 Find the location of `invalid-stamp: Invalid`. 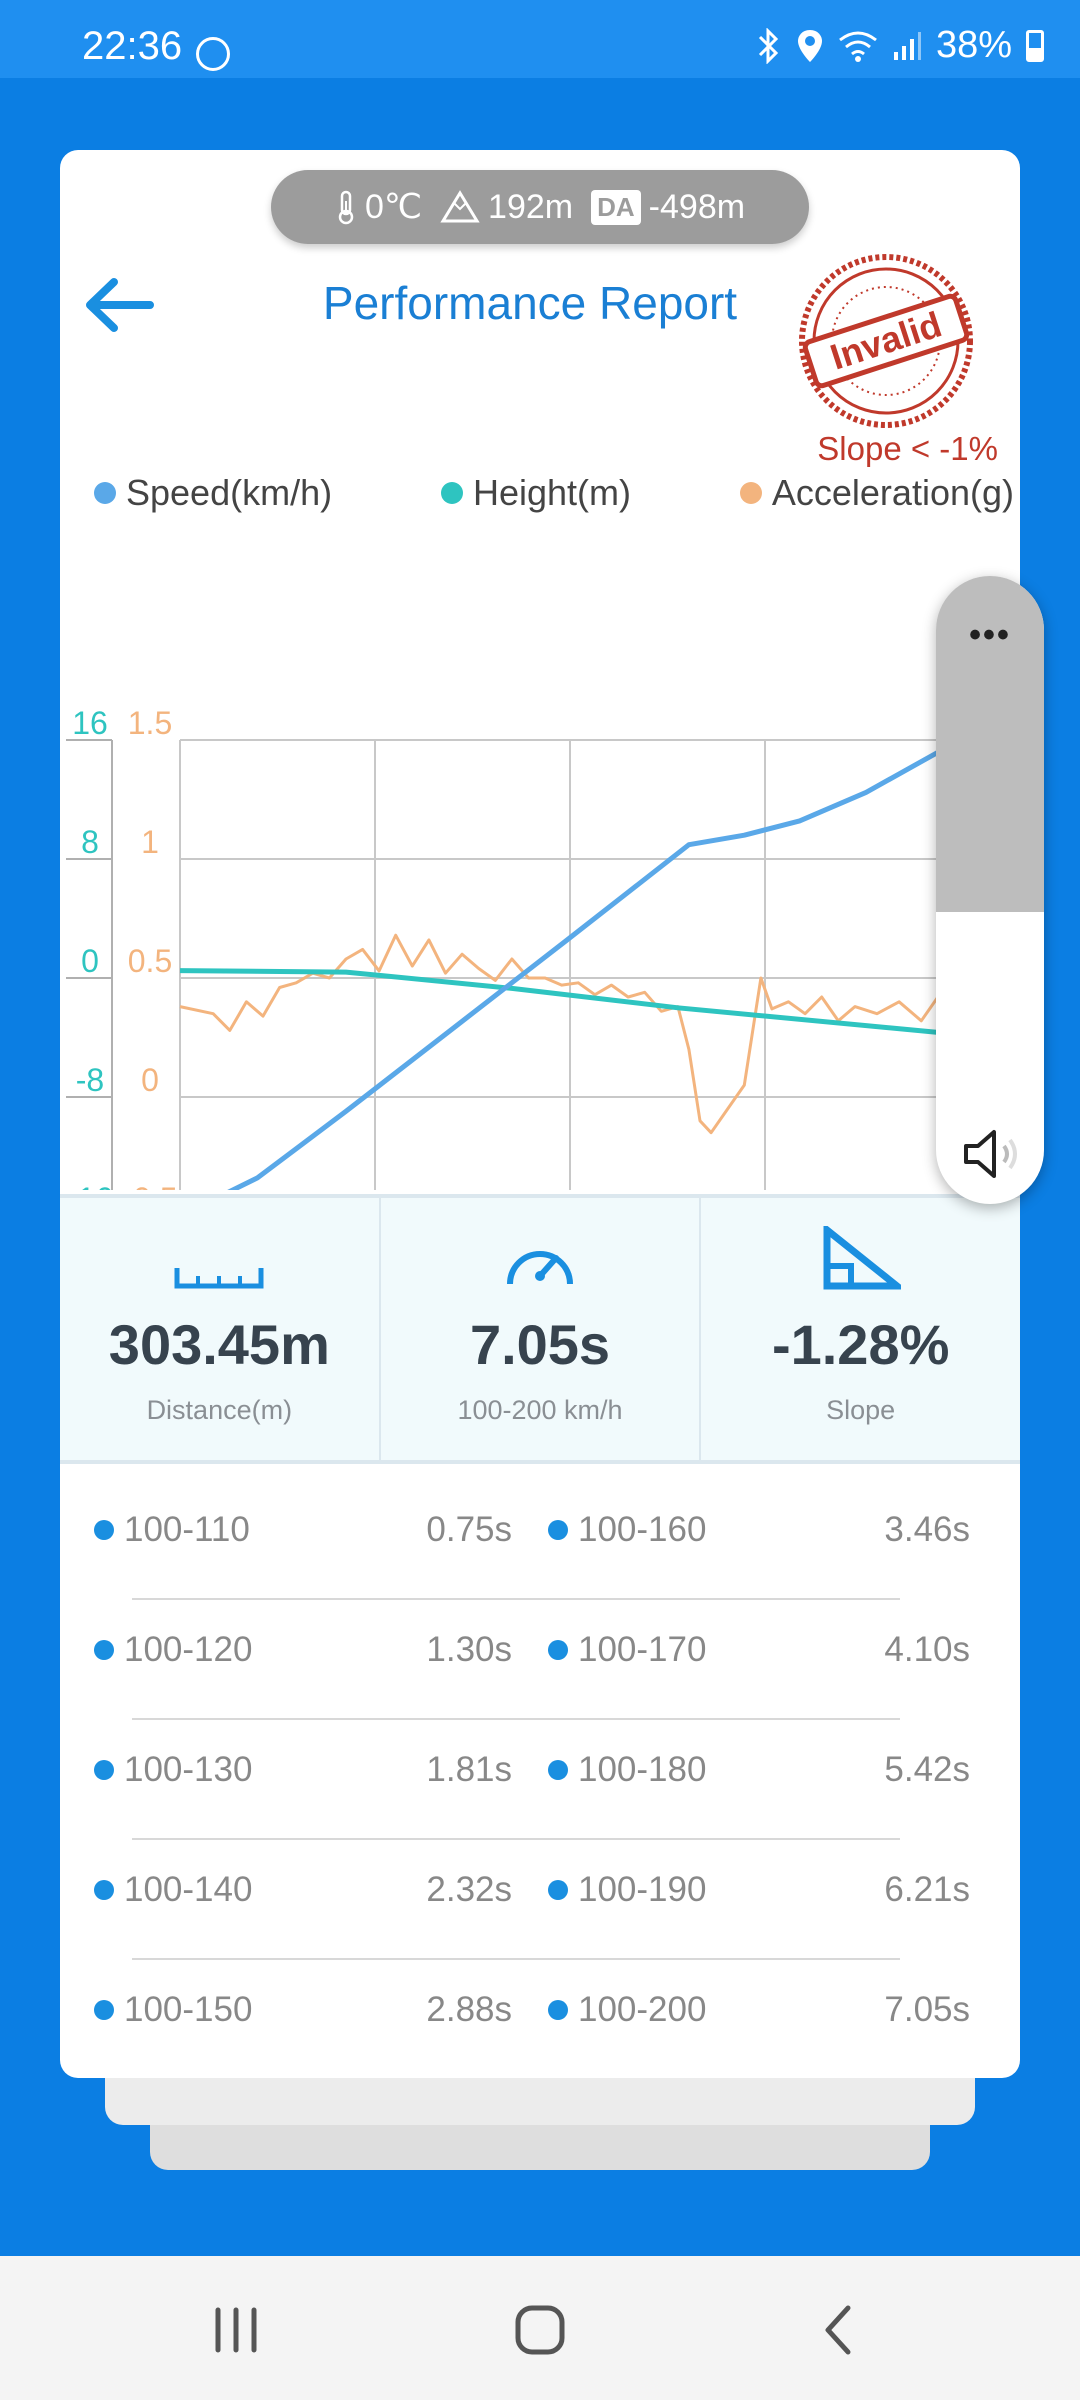

invalid-stamp: Invalid is located at coordinates (886, 341).